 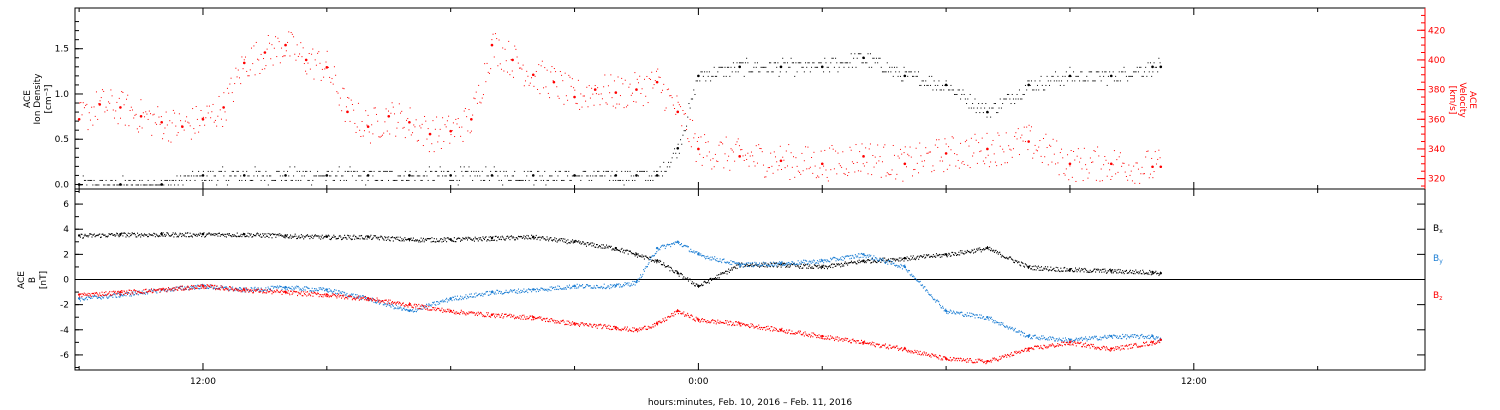 What do you see at coordinates (64, 306) in the screenshot?
I see `bottom-y-tick-label: -2` at bounding box center [64, 306].